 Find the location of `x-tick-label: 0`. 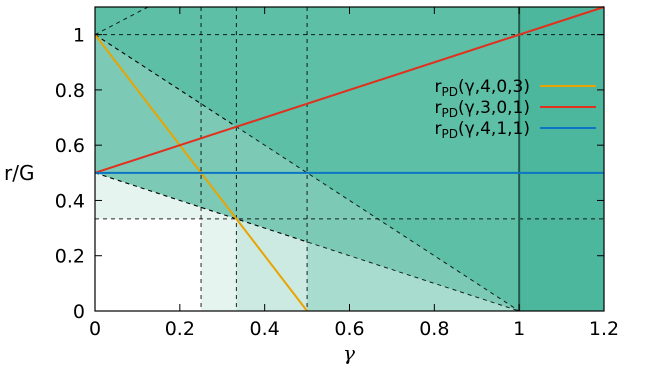

x-tick-label: 0 is located at coordinates (95, 329).